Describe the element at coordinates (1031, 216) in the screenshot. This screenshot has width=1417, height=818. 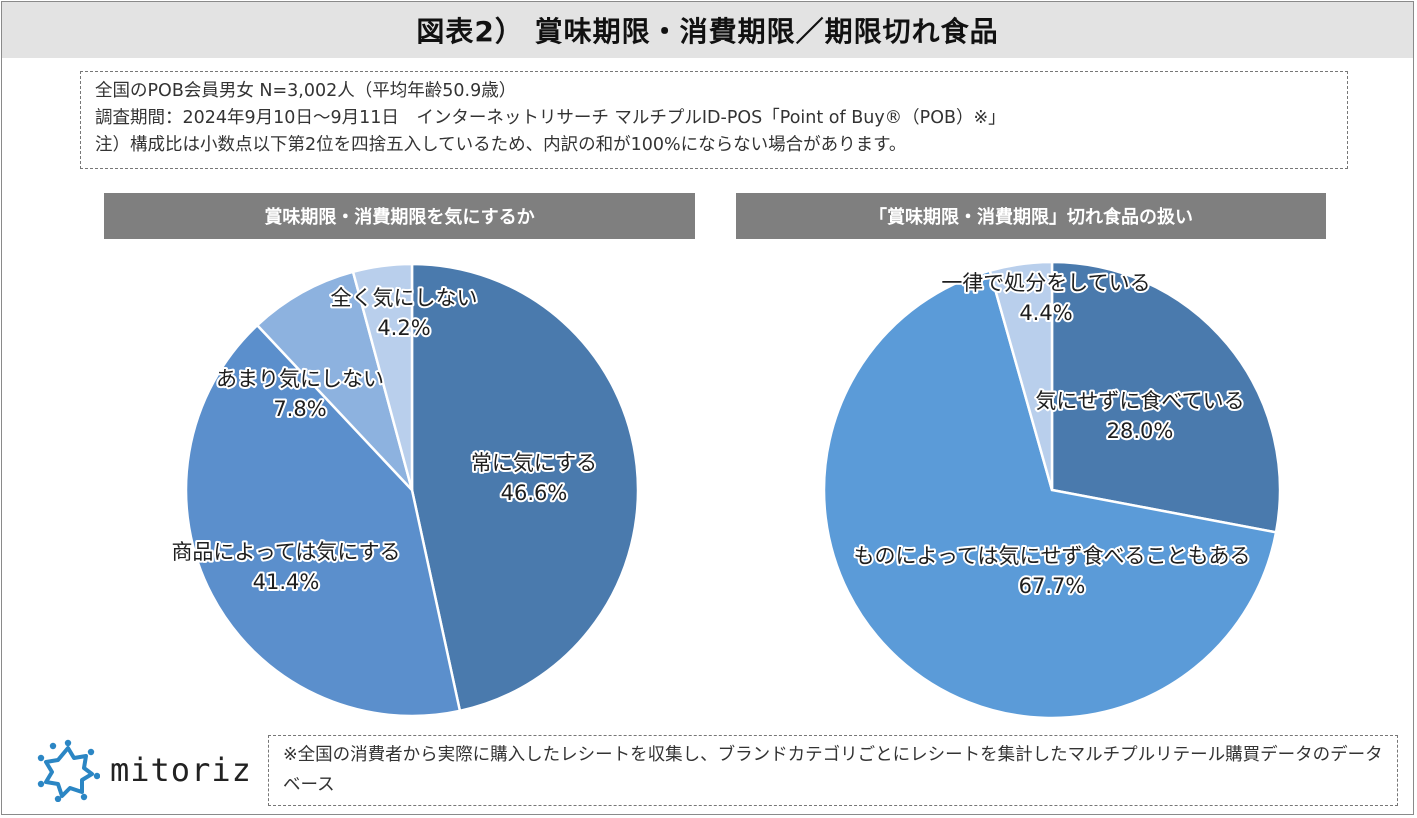
I see `chart-title-right: 「賞味期限・消費期限」切れ食品の扱い` at that location.